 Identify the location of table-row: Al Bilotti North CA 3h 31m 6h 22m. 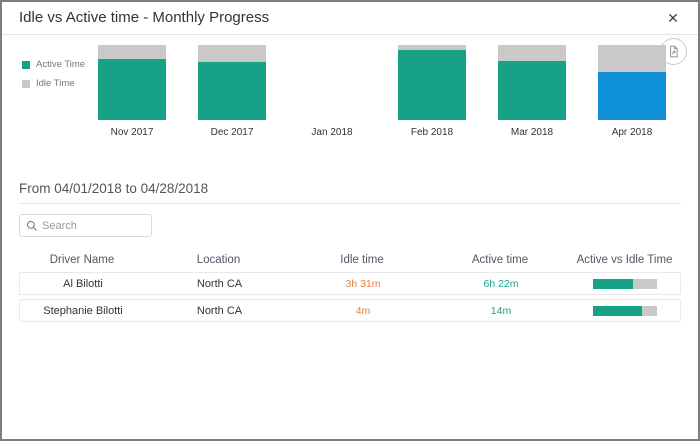
(350, 283).